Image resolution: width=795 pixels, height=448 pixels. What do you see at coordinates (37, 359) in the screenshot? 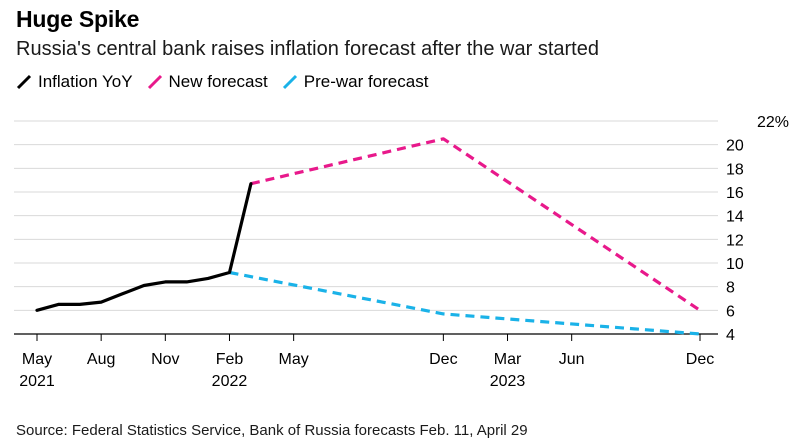
I see `x-tick-label-0: May` at bounding box center [37, 359].